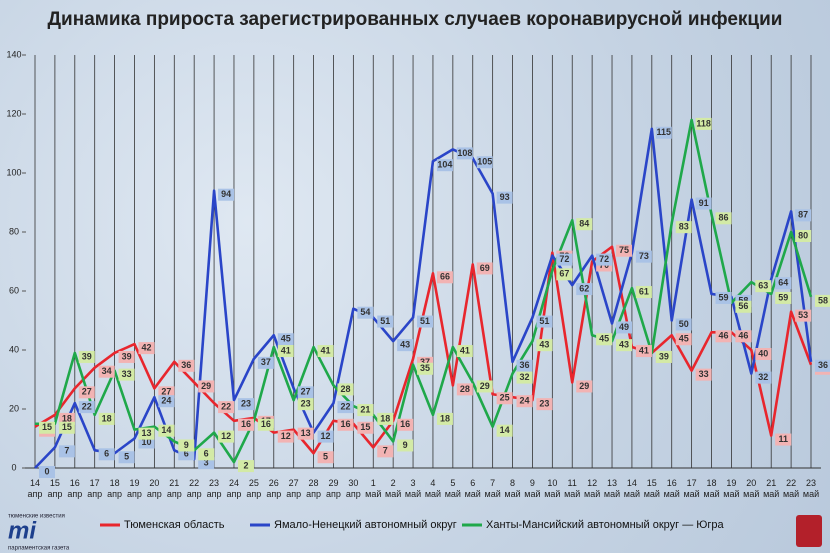 The height and width of the screenshot is (553, 830). Describe the element at coordinates (95, 488) in the screenshot. I see `x-tick-label: 17 апр` at that location.